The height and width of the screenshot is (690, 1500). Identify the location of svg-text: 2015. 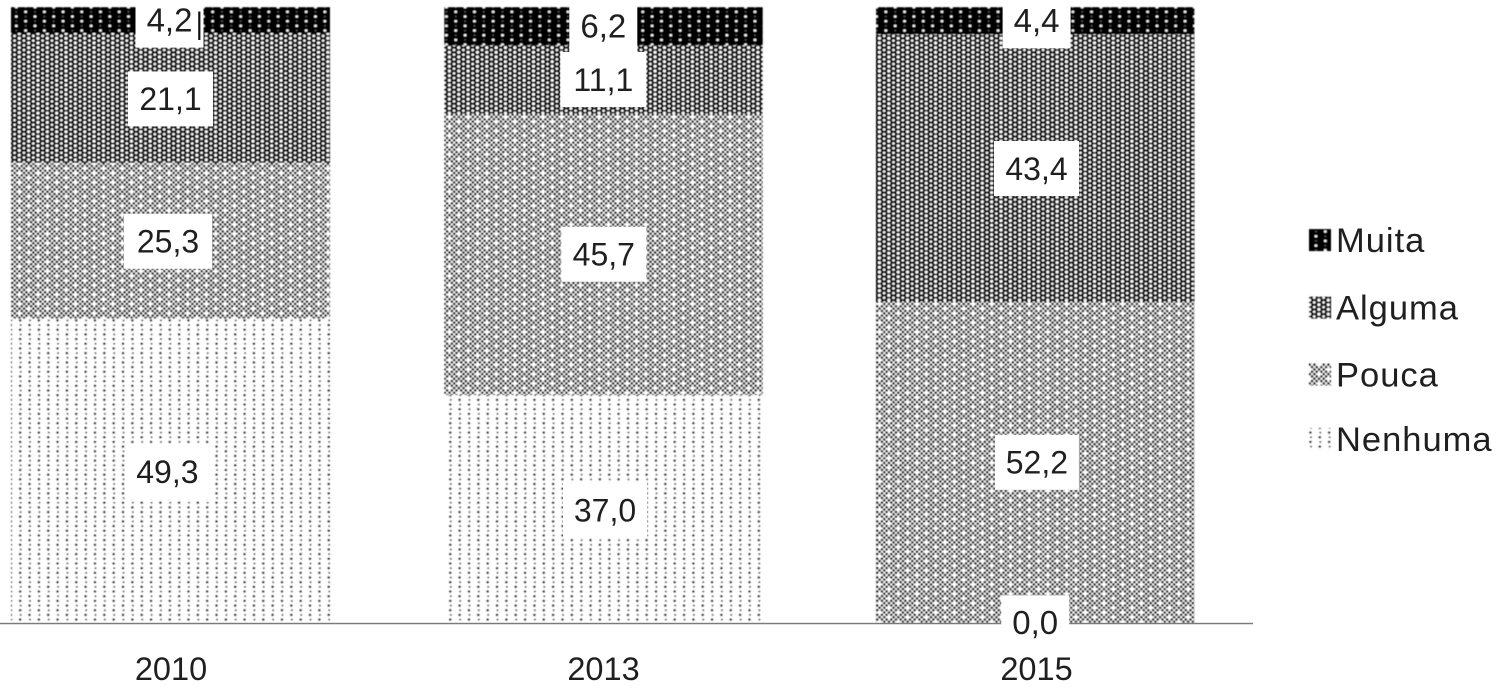
(1036, 669).